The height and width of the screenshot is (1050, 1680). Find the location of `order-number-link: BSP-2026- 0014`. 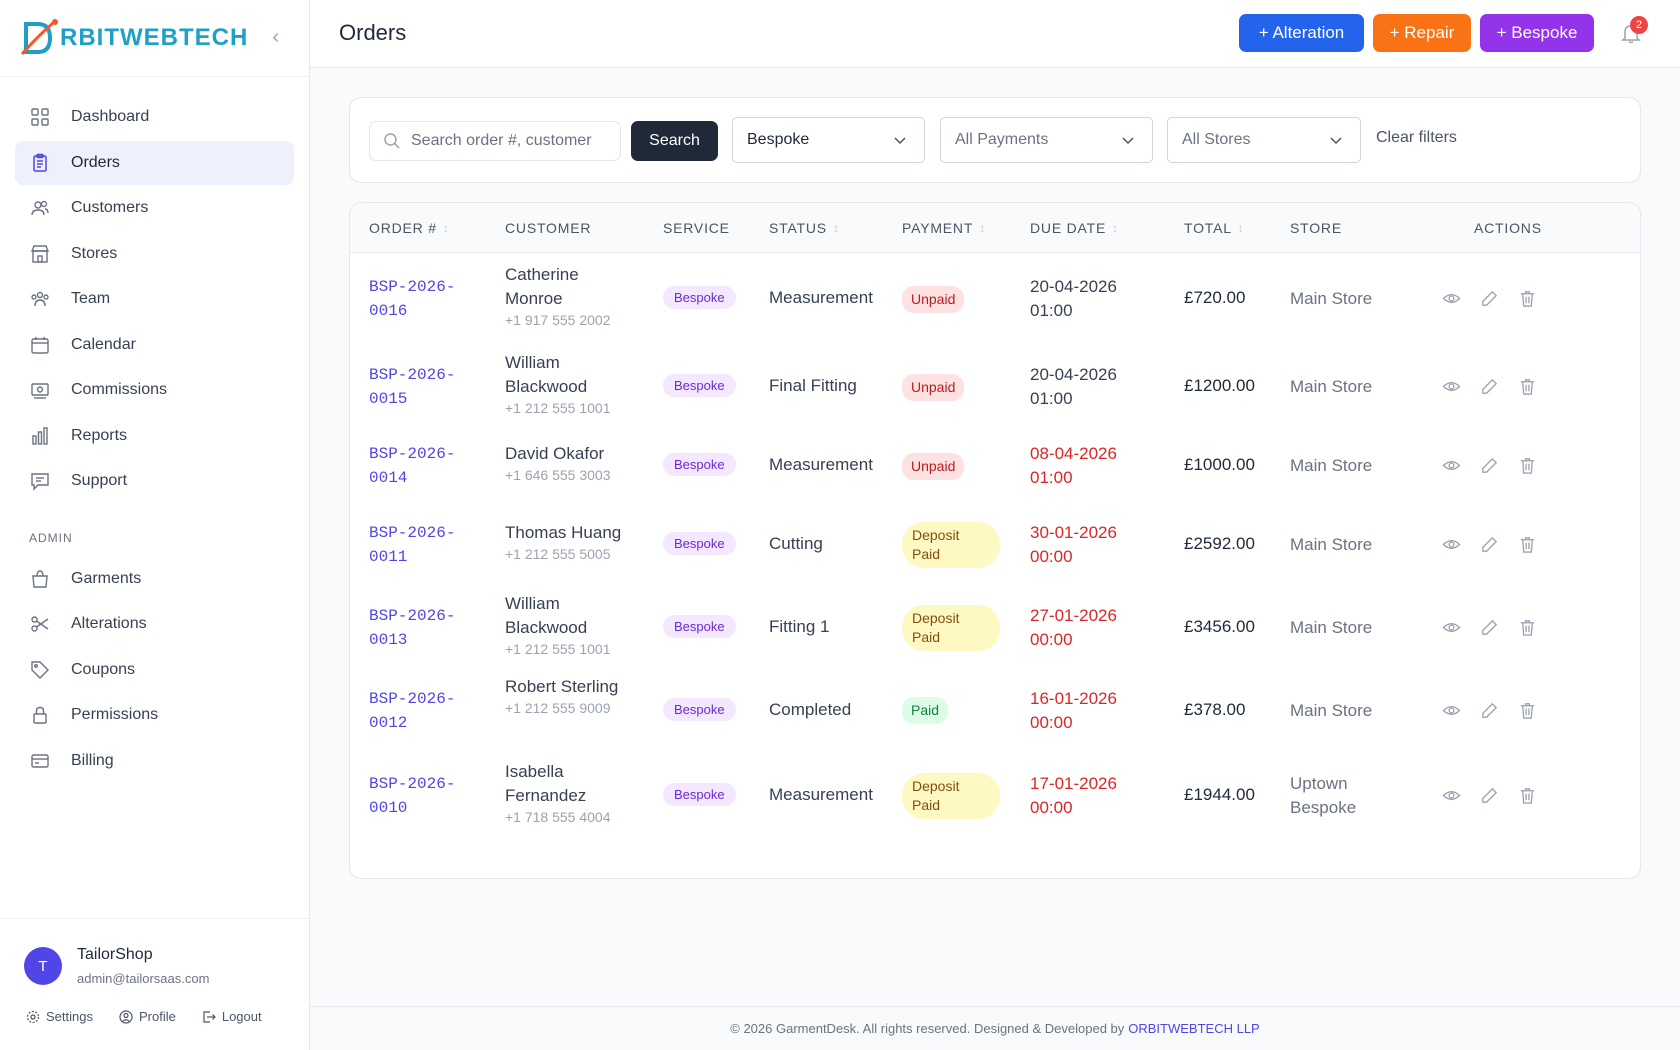

order-number-link: BSP-2026- 0014 is located at coordinates (412, 466).